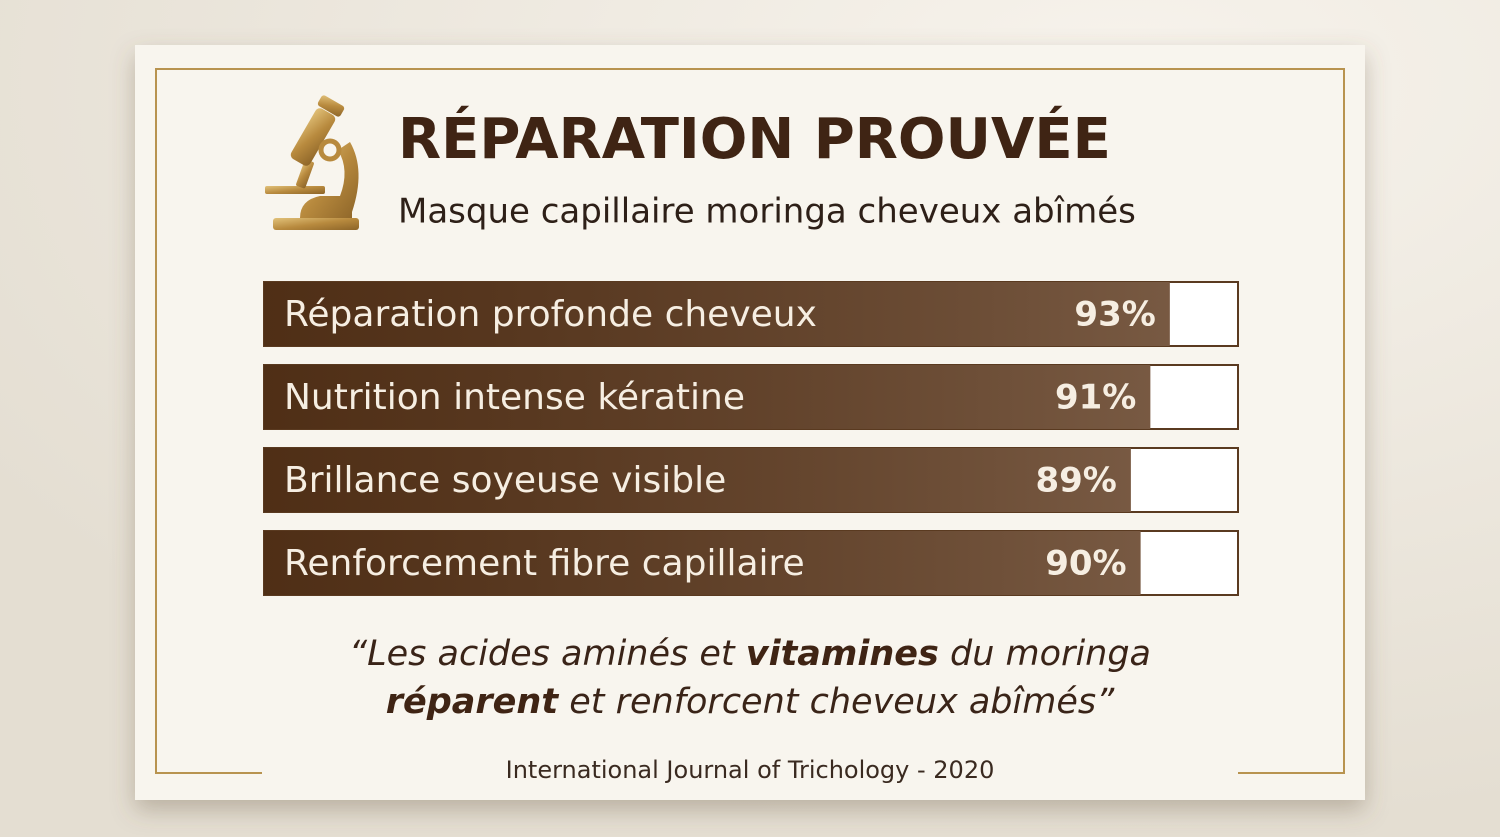  I want to click on quote-part: réparent, so click(473, 702).